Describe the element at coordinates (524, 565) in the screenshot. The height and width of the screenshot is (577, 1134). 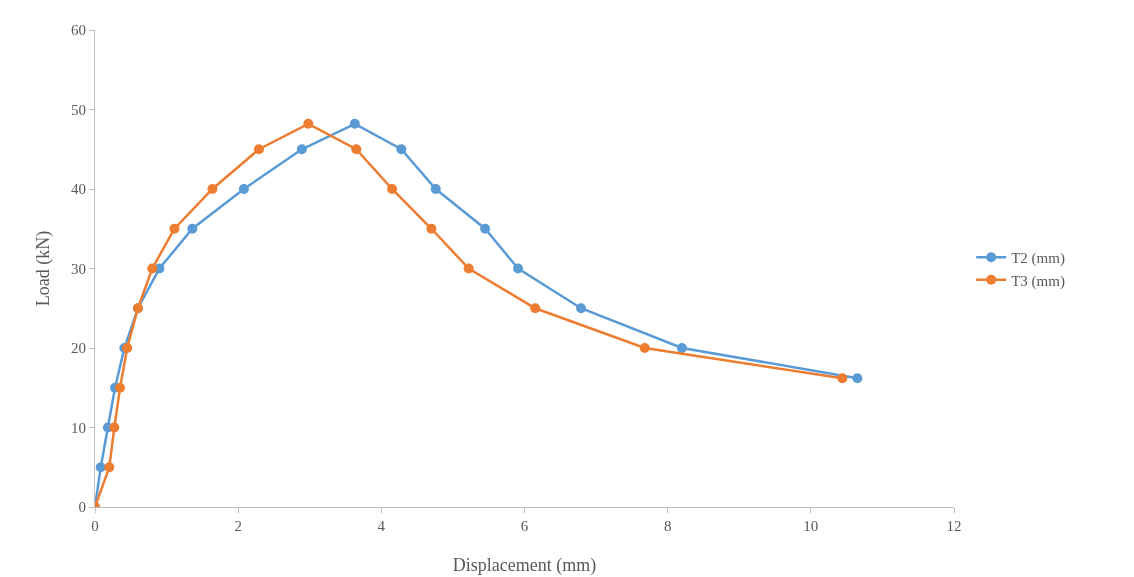
I see `x-axis-title: Displacement (mm)` at that location.